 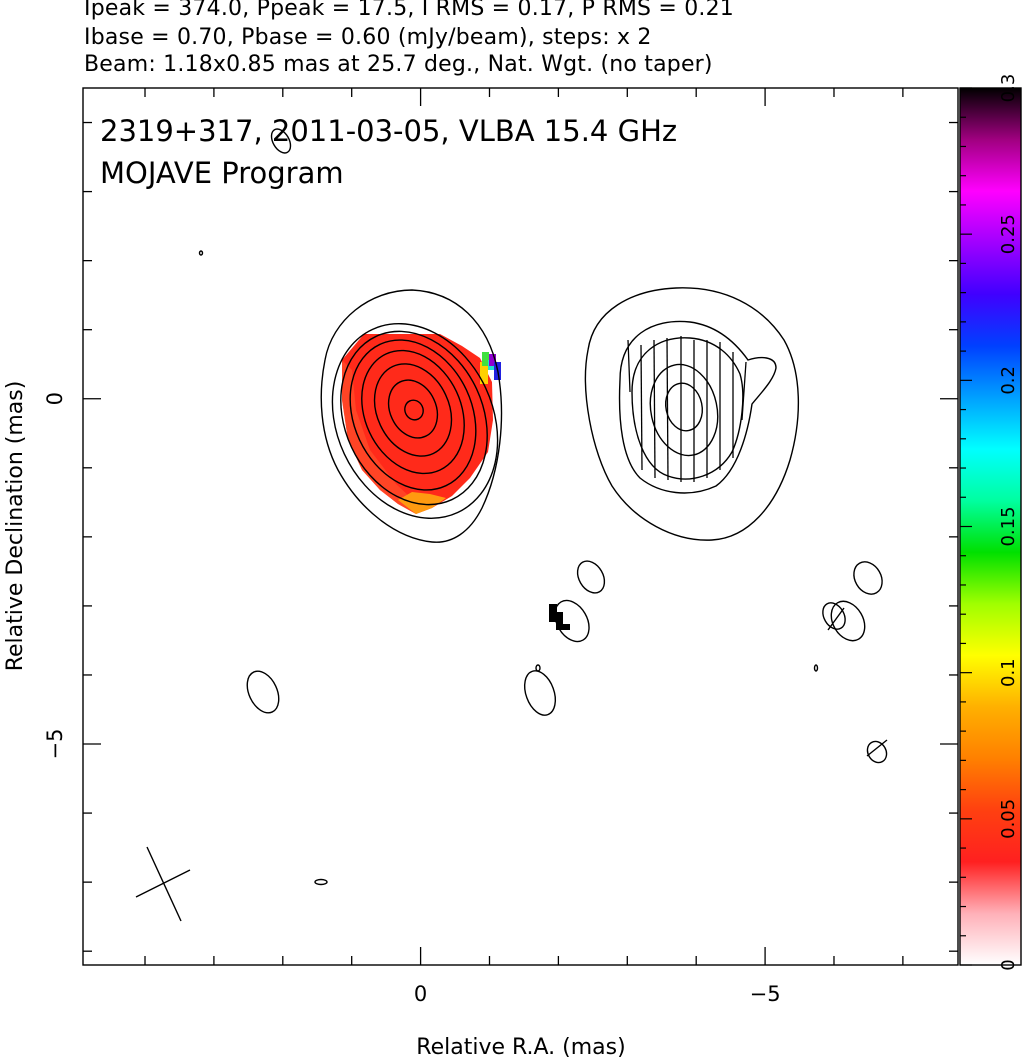 What do you see at coordinates (1008, 234) in the screenshot?
I see `colorbar-tick-label: 0.25` at bounding box center [1008, 234].